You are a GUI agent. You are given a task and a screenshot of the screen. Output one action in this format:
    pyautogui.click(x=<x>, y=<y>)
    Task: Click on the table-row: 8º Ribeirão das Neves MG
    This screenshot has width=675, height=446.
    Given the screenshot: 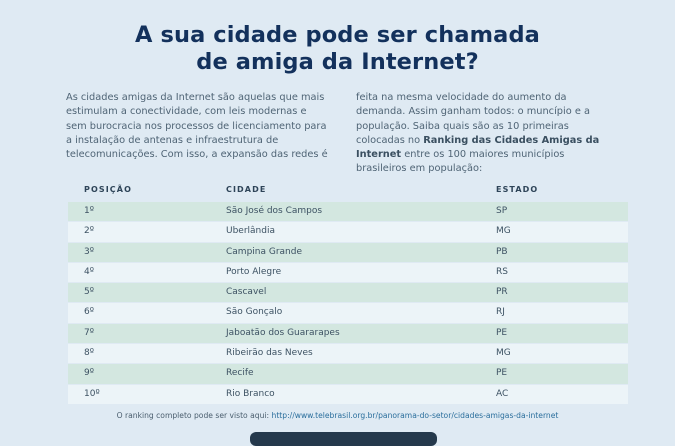 What is the action you would take?
    pyautogui.click(x=348, y=354)
    